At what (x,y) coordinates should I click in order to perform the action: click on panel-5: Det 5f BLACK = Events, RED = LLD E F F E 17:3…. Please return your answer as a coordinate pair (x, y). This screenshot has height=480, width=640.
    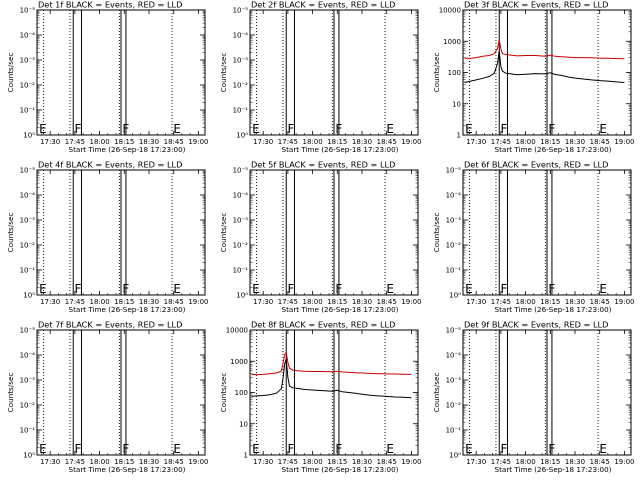
    Looking at the image, I should click on (320, 237).